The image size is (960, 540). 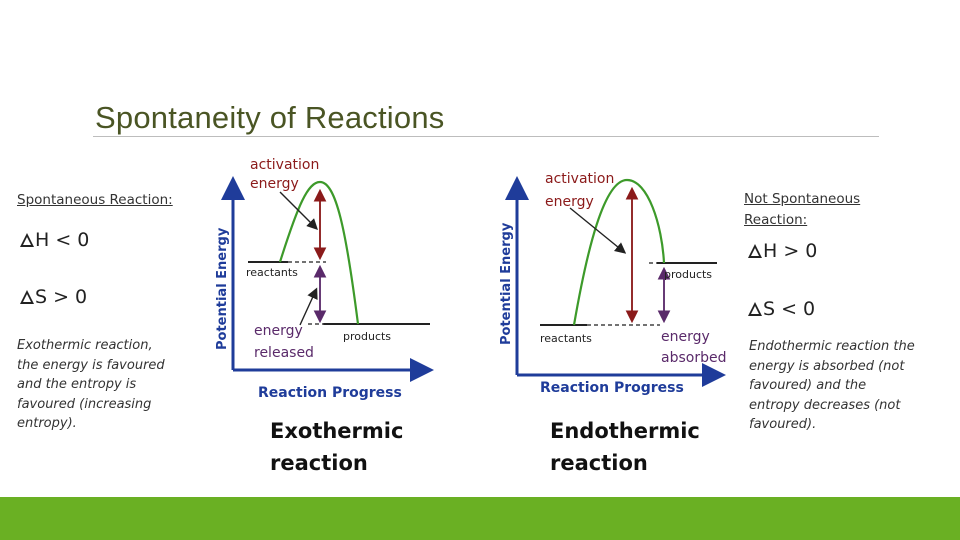 I want to click on right-delta-s-text: S < 0, so click(x=789, y=309).